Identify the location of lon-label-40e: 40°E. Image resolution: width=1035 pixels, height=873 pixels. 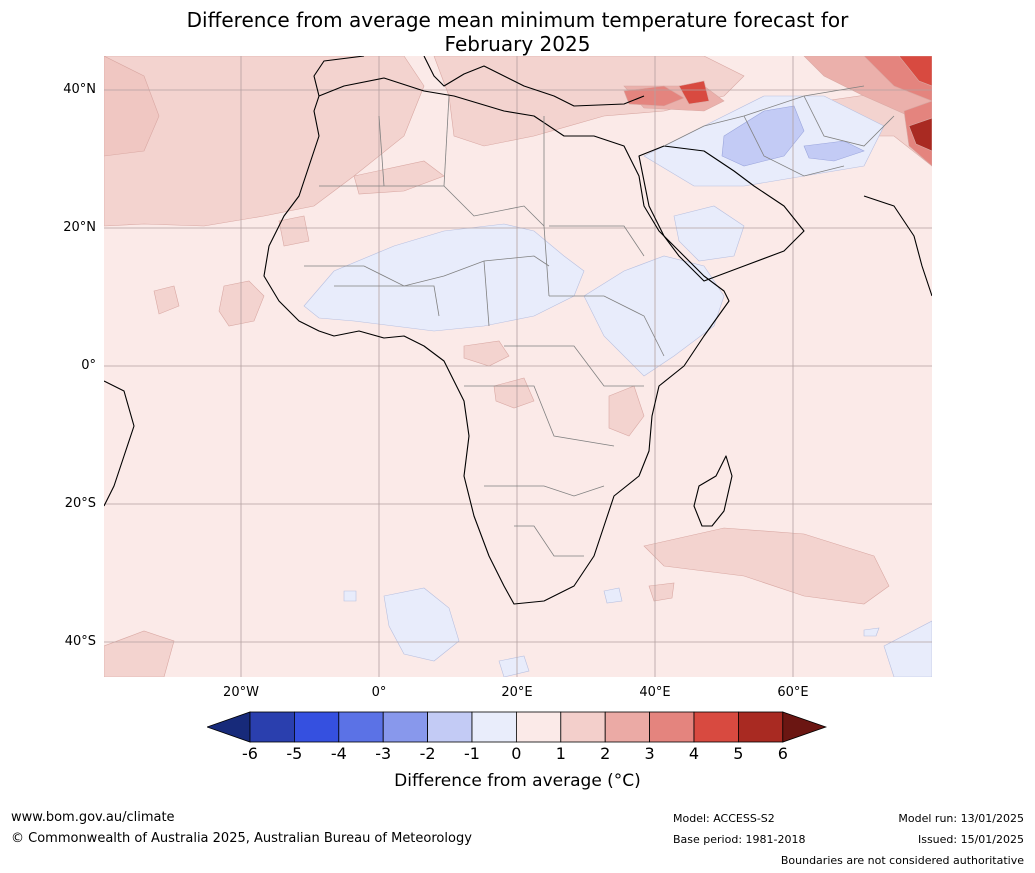
(655, 692).